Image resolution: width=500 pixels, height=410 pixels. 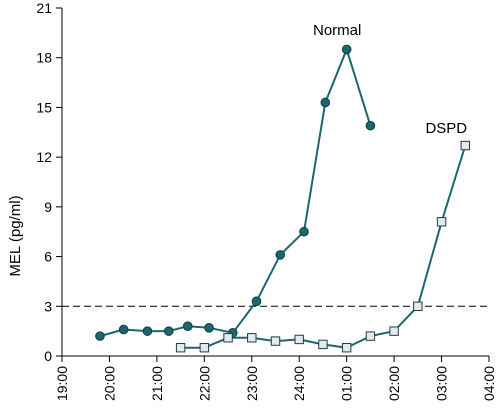 I want to click on series-name-label: DSPD, so click(x=446, y=128).